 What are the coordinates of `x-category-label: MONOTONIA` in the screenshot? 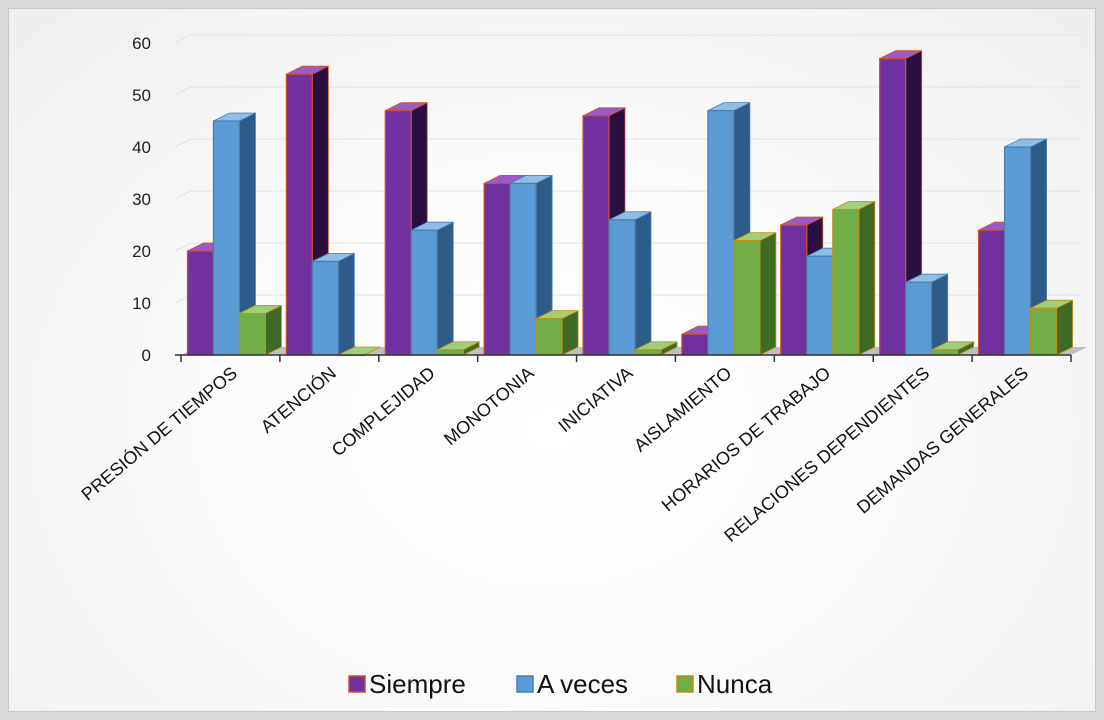 It's located at (489, 406).